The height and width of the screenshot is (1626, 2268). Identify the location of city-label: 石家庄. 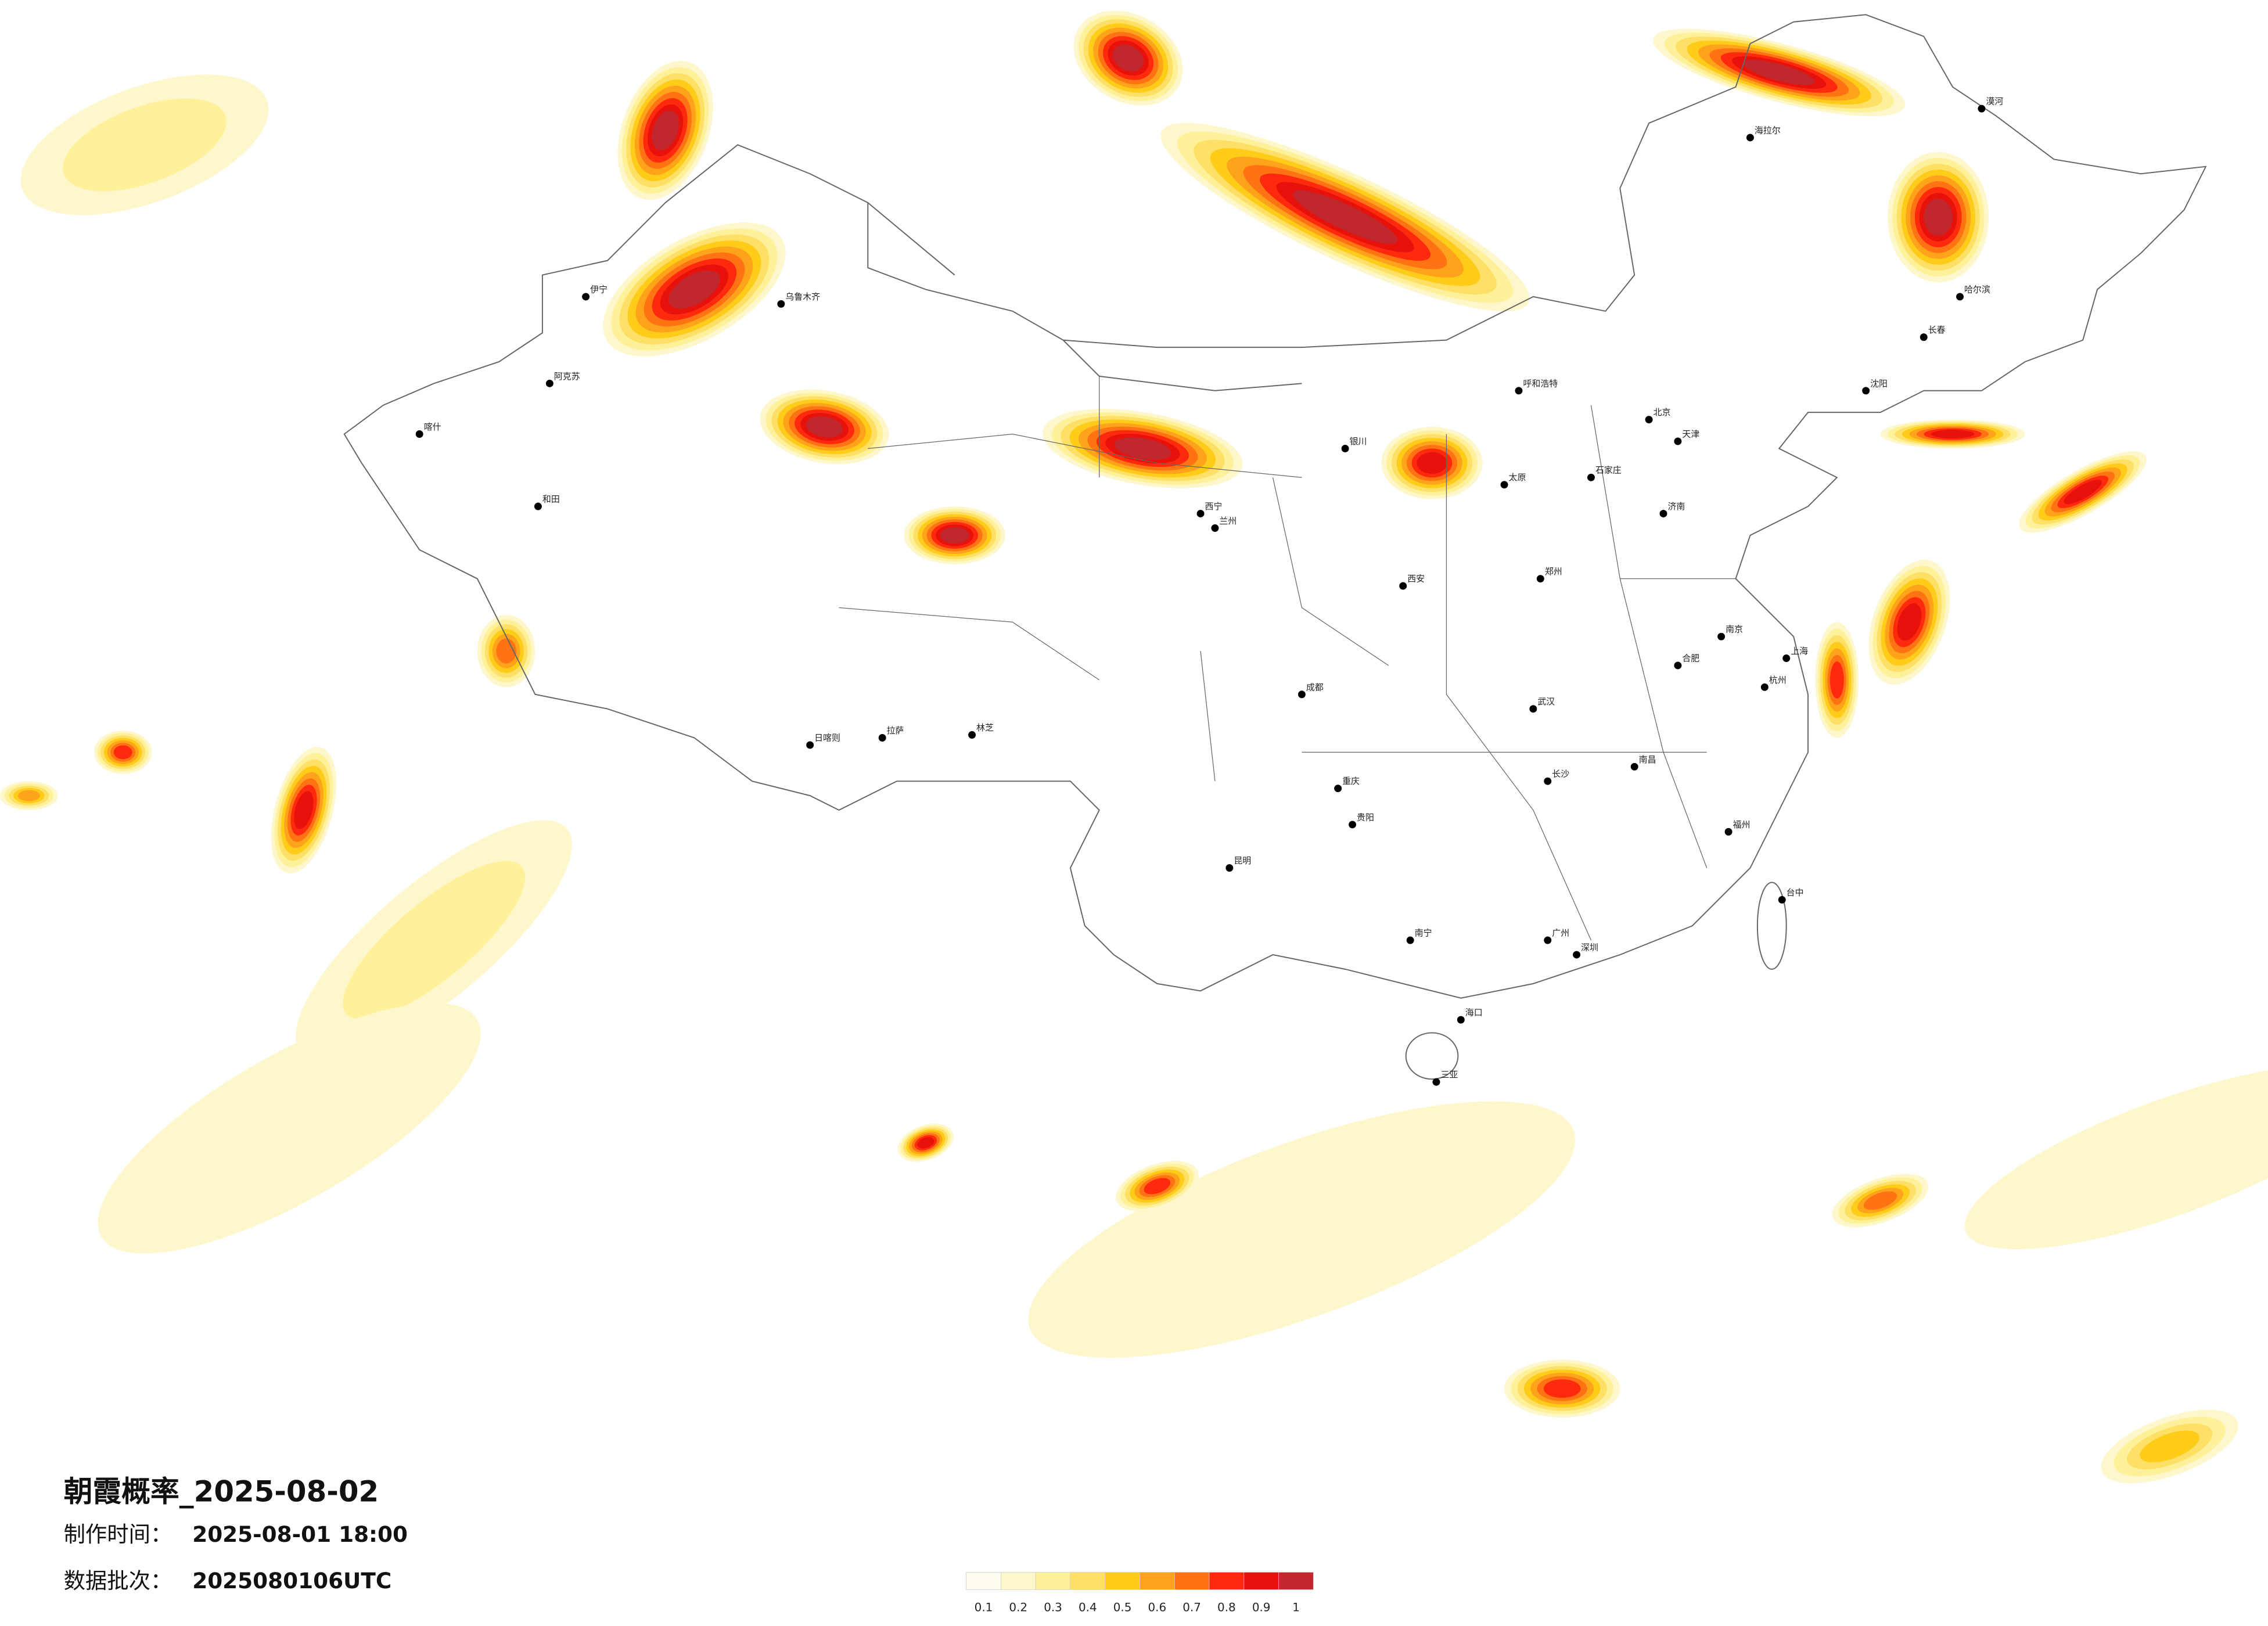
(1608, 470).